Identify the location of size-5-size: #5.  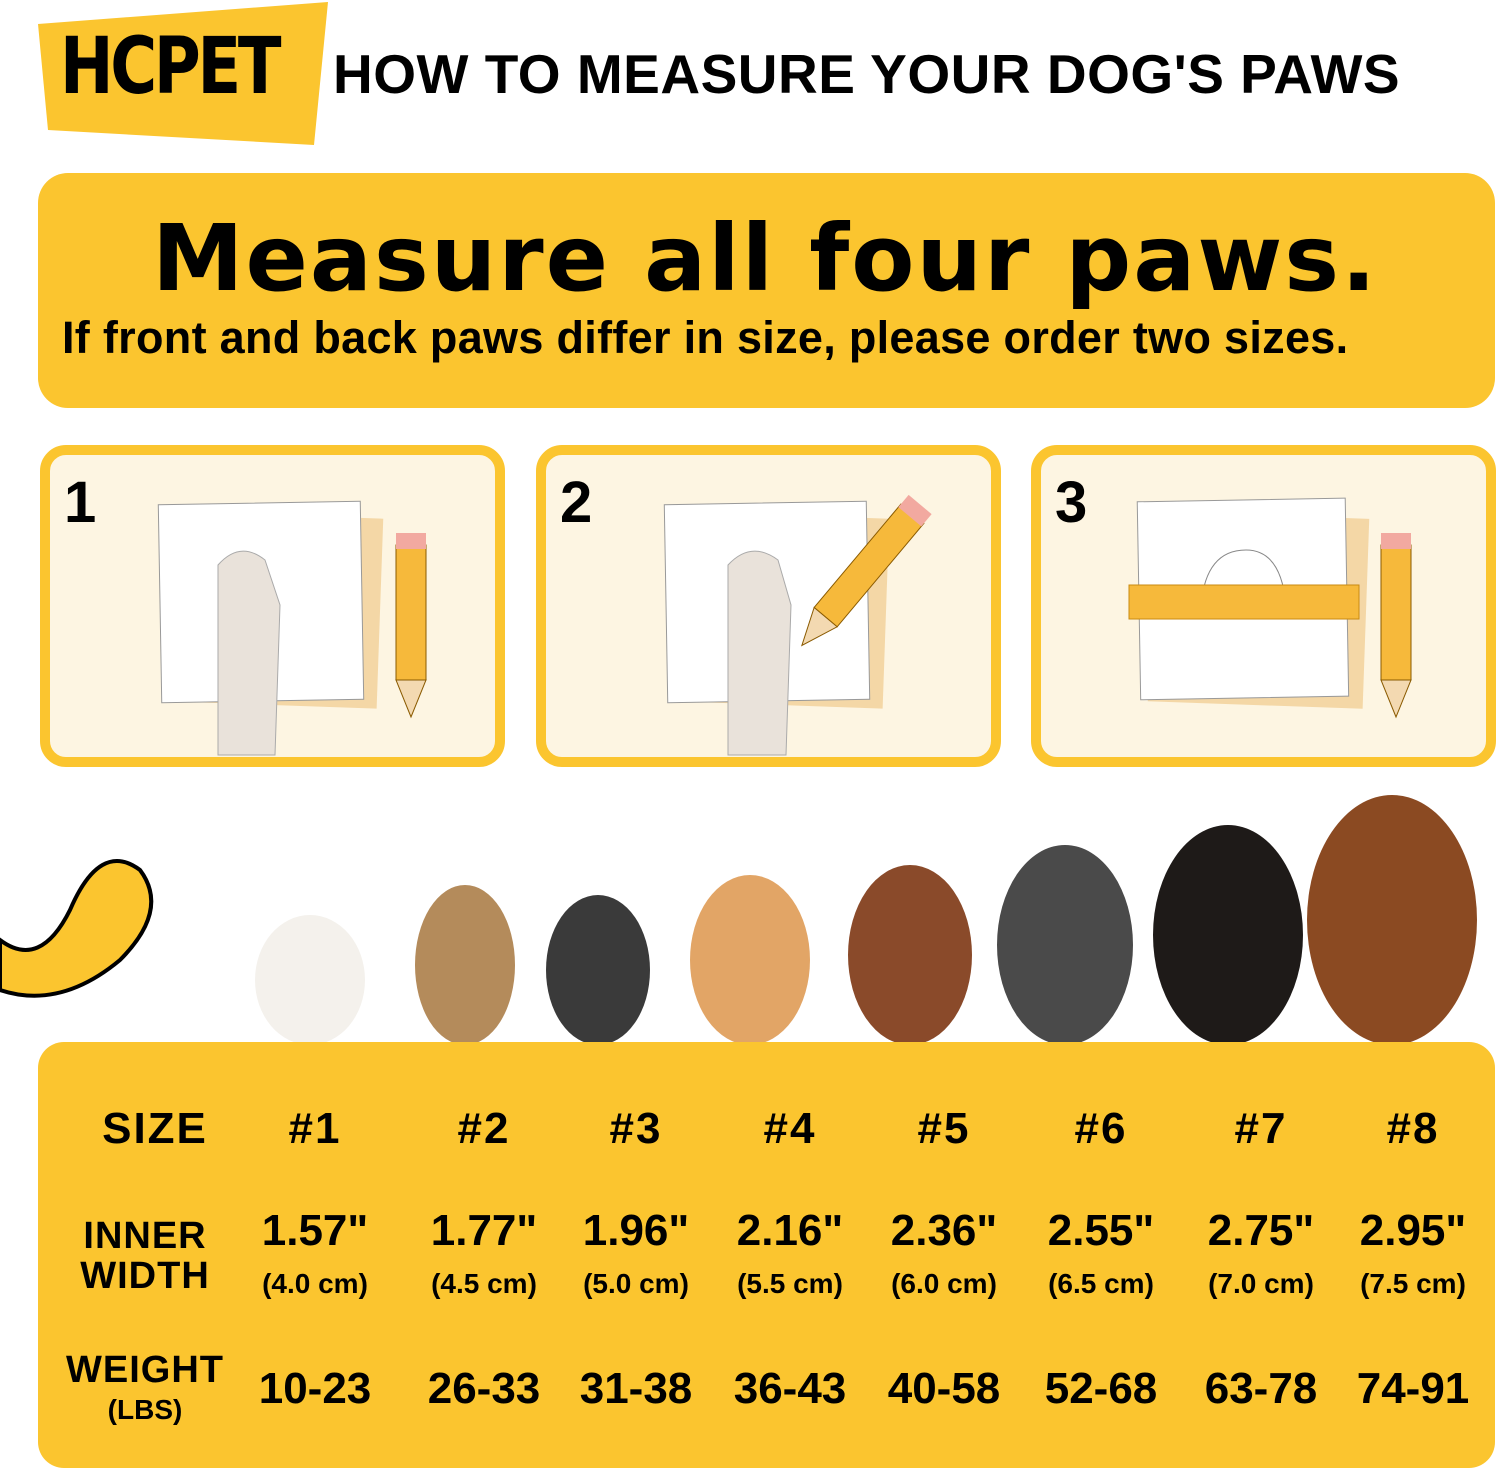
(944, 1128).